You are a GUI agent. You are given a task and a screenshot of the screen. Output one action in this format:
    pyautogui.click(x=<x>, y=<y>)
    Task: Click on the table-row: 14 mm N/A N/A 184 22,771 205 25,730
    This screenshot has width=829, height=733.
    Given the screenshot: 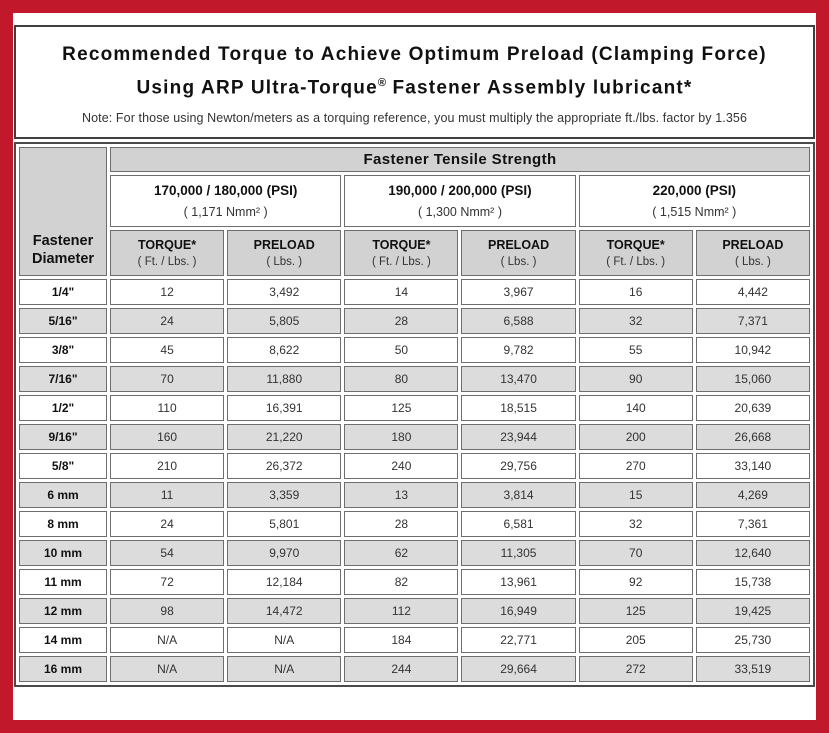 What is the action you would take?
    pyautogui.click(x=414, y=640)
    